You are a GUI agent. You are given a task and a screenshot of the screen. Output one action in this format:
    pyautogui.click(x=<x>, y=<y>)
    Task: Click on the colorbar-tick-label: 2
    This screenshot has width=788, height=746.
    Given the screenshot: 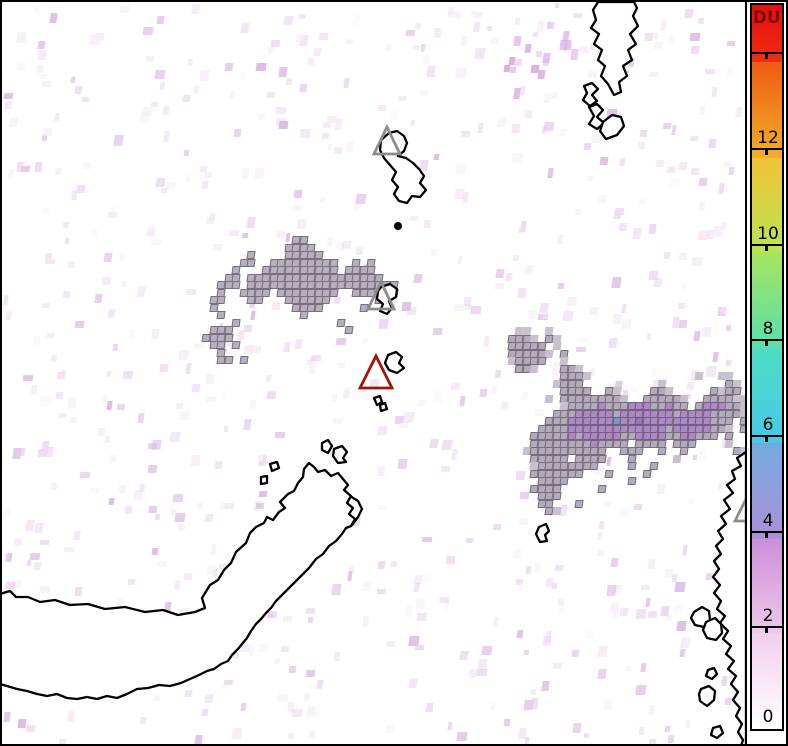 What is the action you would take?
    pyautogui.click(x=768, y=616)
    